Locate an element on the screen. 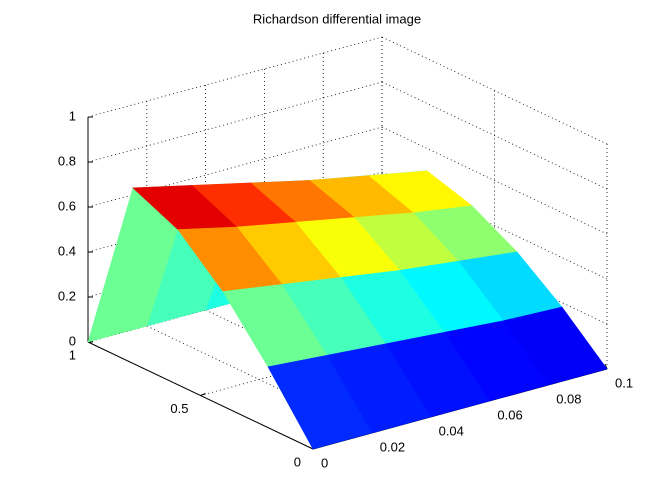 The width and height of the screenshot is (672, 504). z-tick-label: 0.4 is located at coordinates (67, 250).